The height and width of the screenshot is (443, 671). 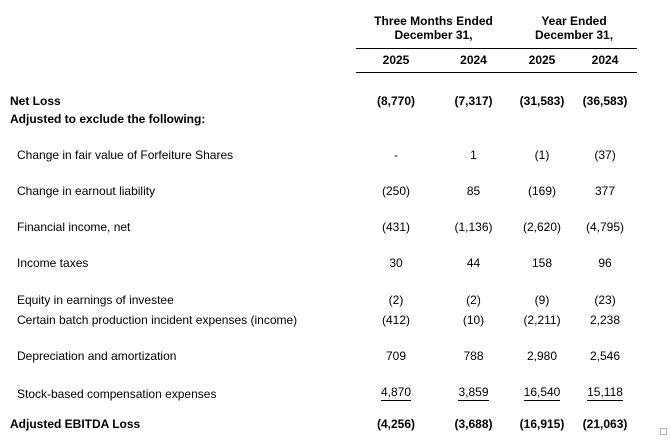 What do you see at coordinates (542, 191) in the screenshot?
I see `row-value: (169)` at bounding box center [542, 191].